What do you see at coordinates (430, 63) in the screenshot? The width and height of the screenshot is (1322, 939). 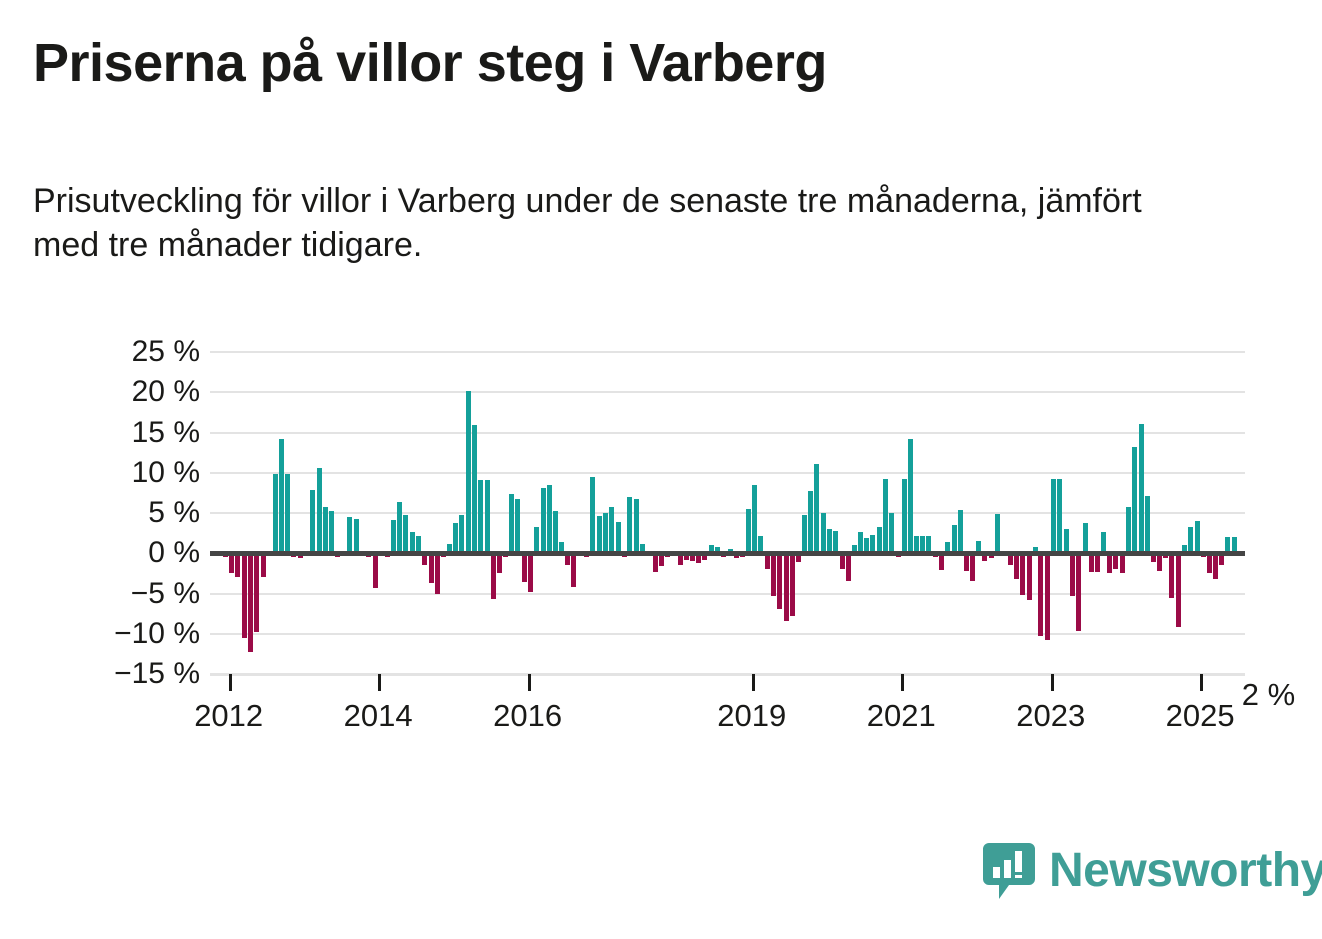 I see `page-title: Priserna på villor steg i Varberg` at bounding box center [430, 63].